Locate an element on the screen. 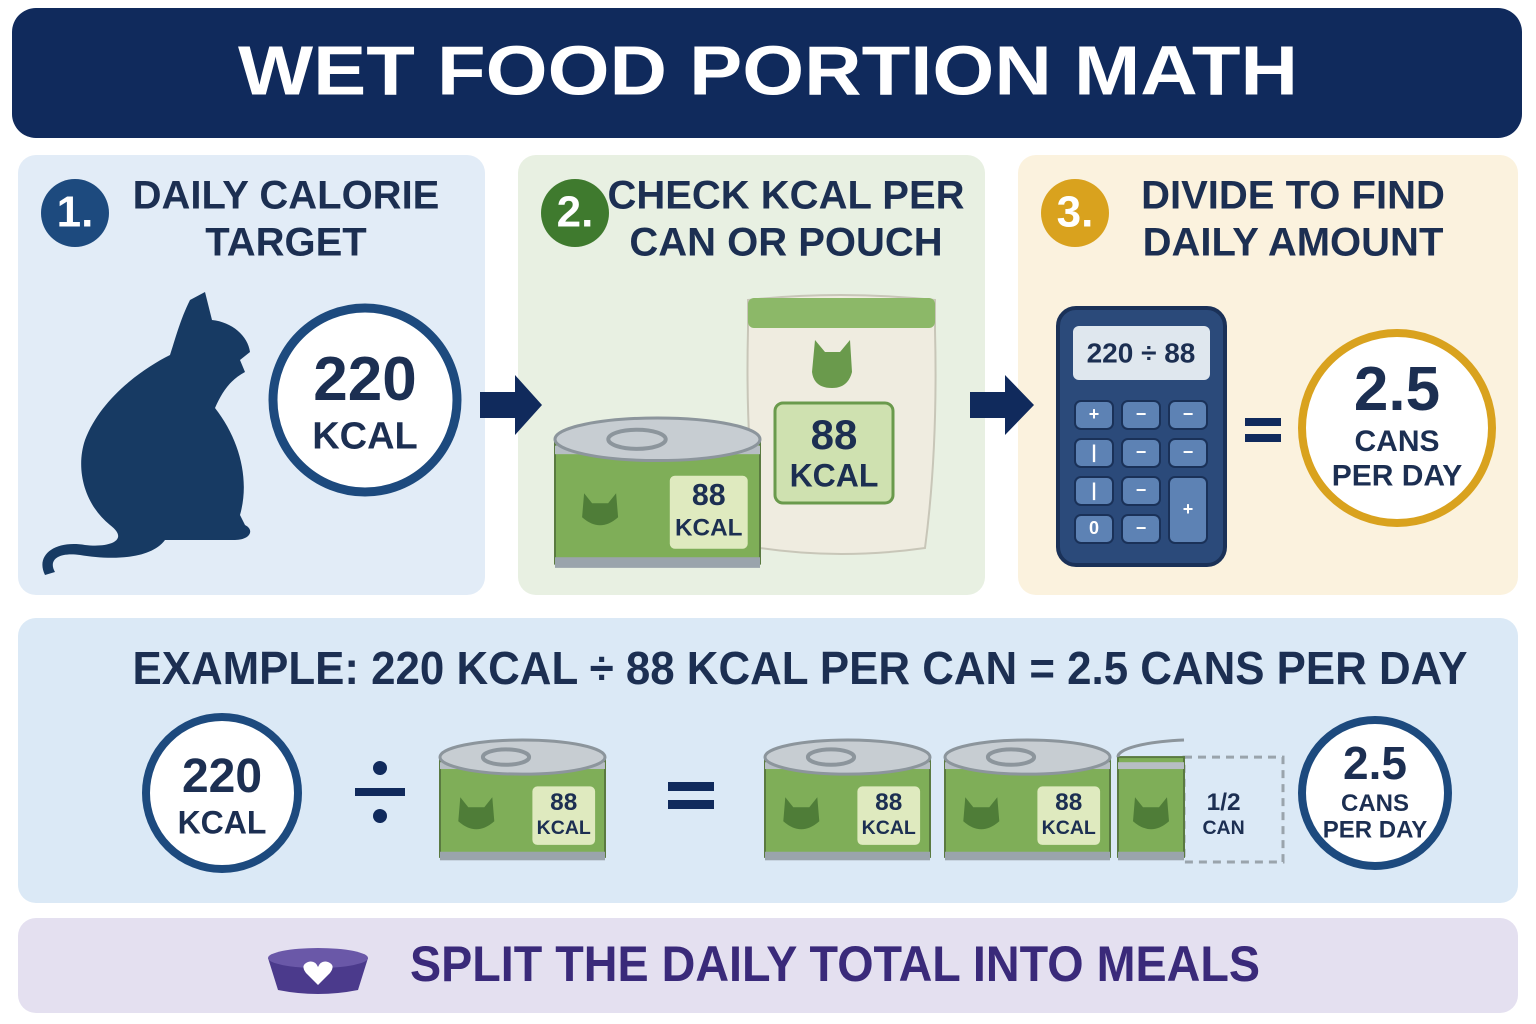  step-title: TARGET is located at coordinates (285, 243).